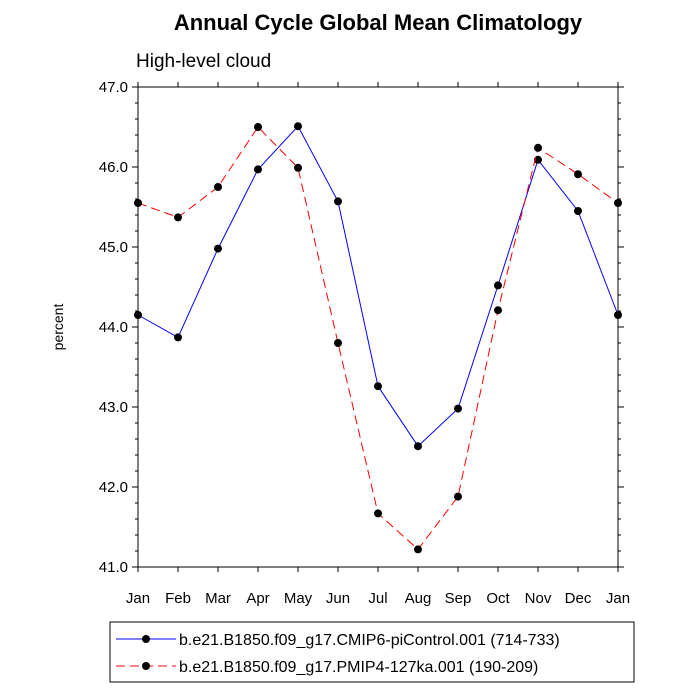 This screenshot has height=700, width=700. I want to click on y-axis-label: percent, so click(58, 327).